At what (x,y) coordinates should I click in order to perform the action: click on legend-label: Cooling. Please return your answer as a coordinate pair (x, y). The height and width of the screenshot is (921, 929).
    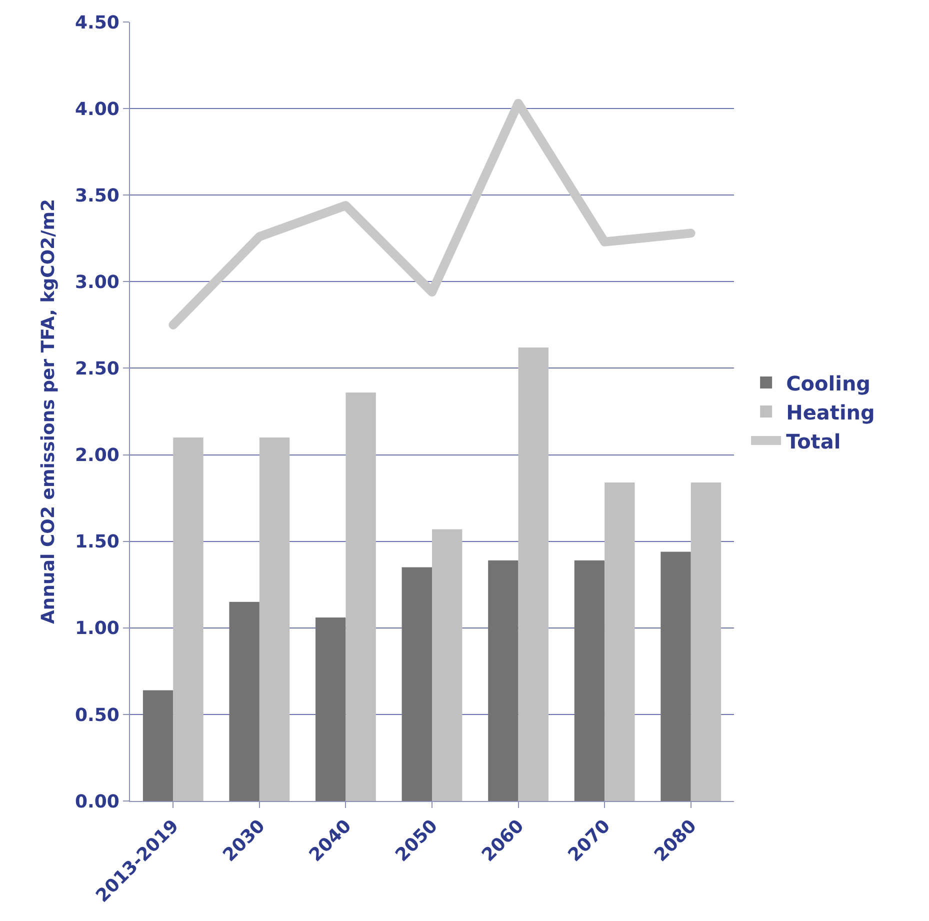
    Looking at the image, I should click on (828, 383).